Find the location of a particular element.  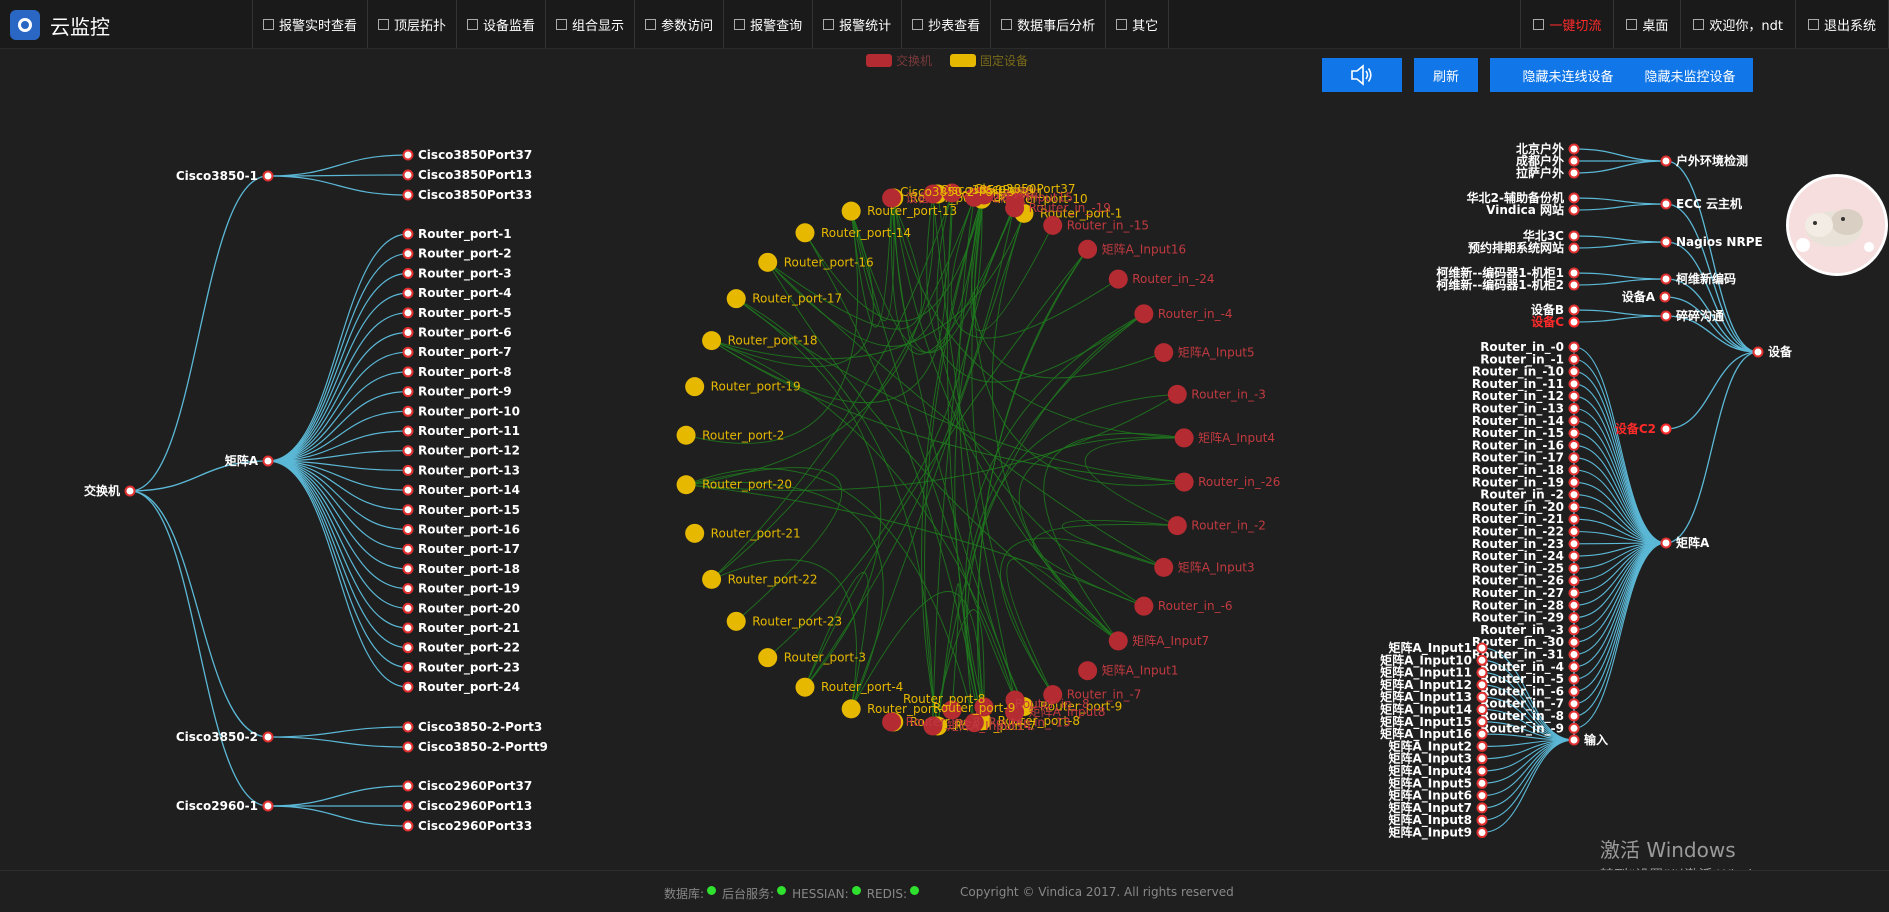

nav-alarm-query: 报警查询 is located at coordinates (767, 24).